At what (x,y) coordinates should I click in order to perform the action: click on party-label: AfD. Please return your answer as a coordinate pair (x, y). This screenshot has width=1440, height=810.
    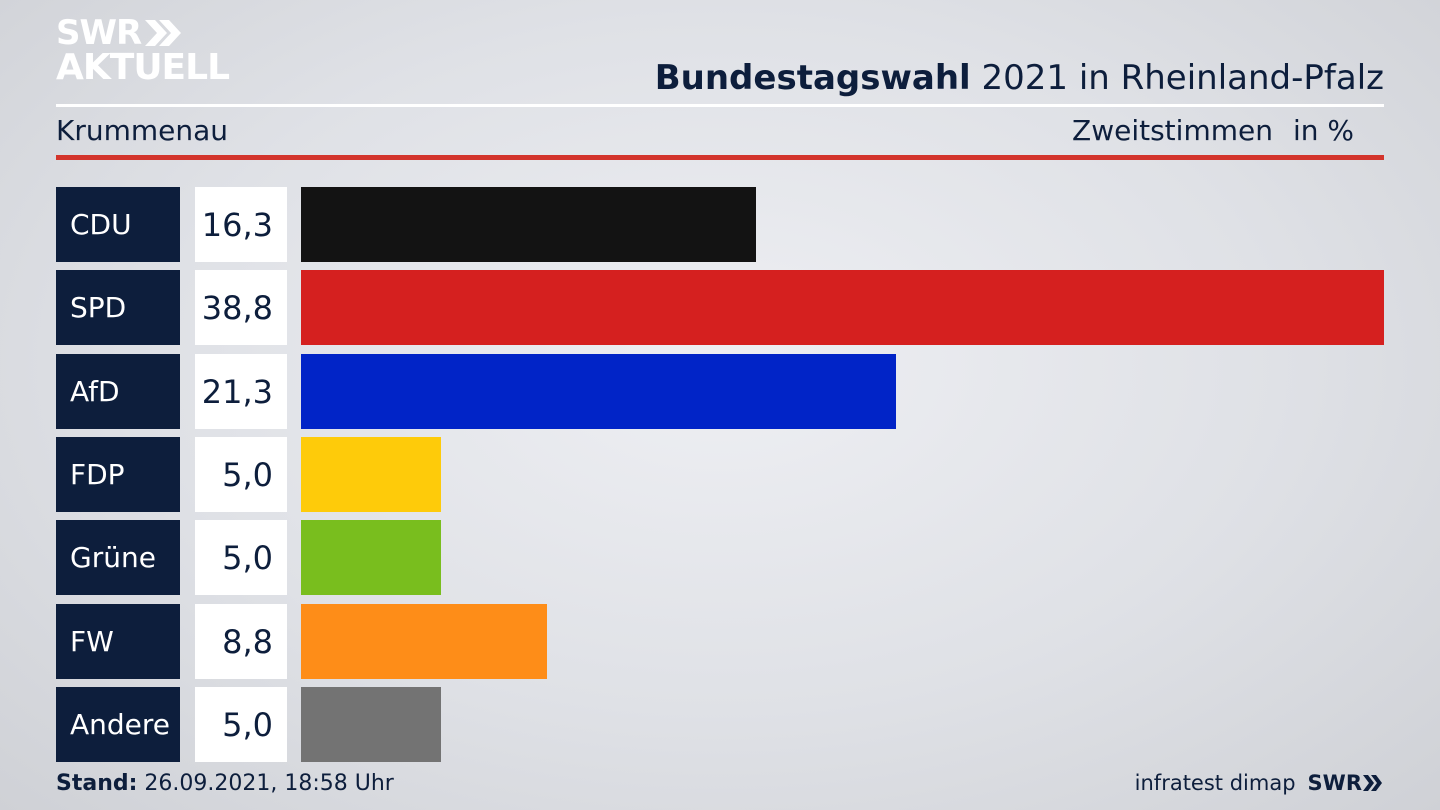
    Looking at the image, I should click on (118, 391).